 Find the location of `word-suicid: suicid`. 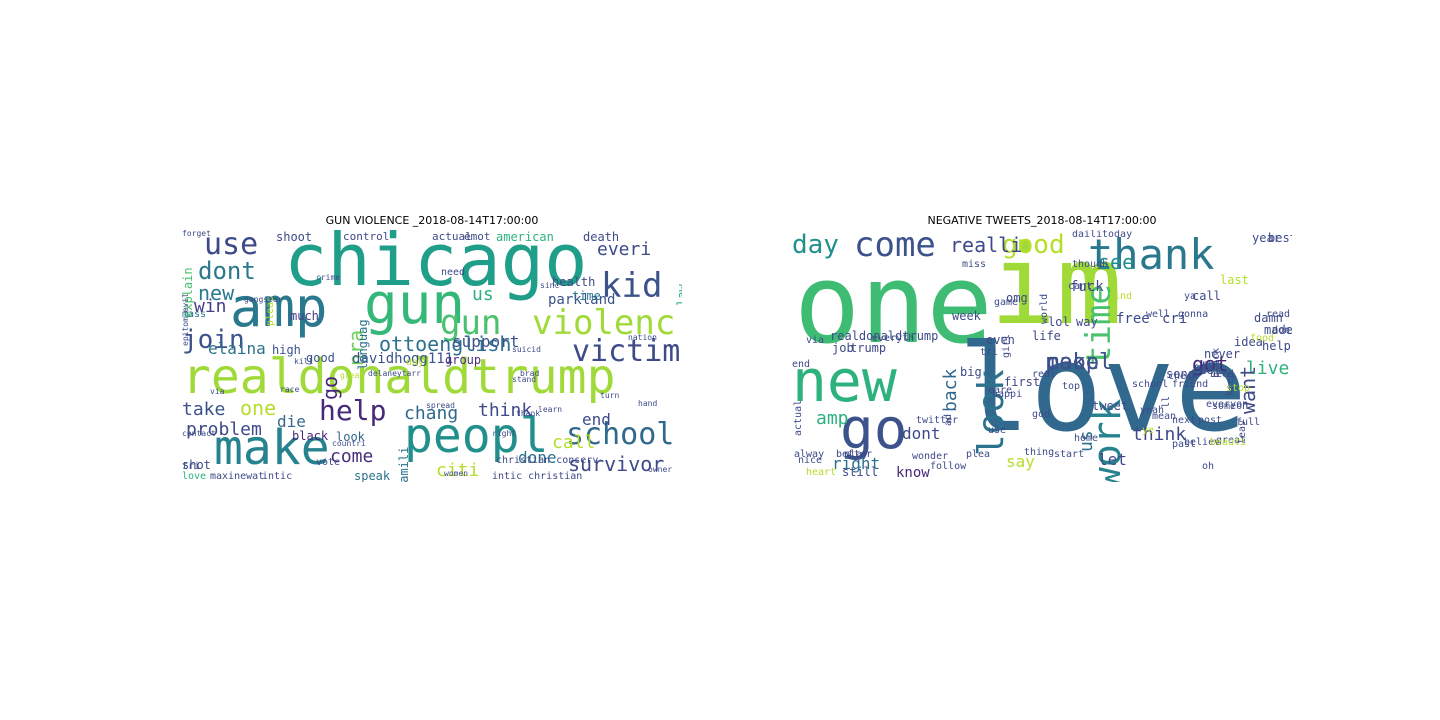

word-suicid: suicid is located at coordinates (526, 349).